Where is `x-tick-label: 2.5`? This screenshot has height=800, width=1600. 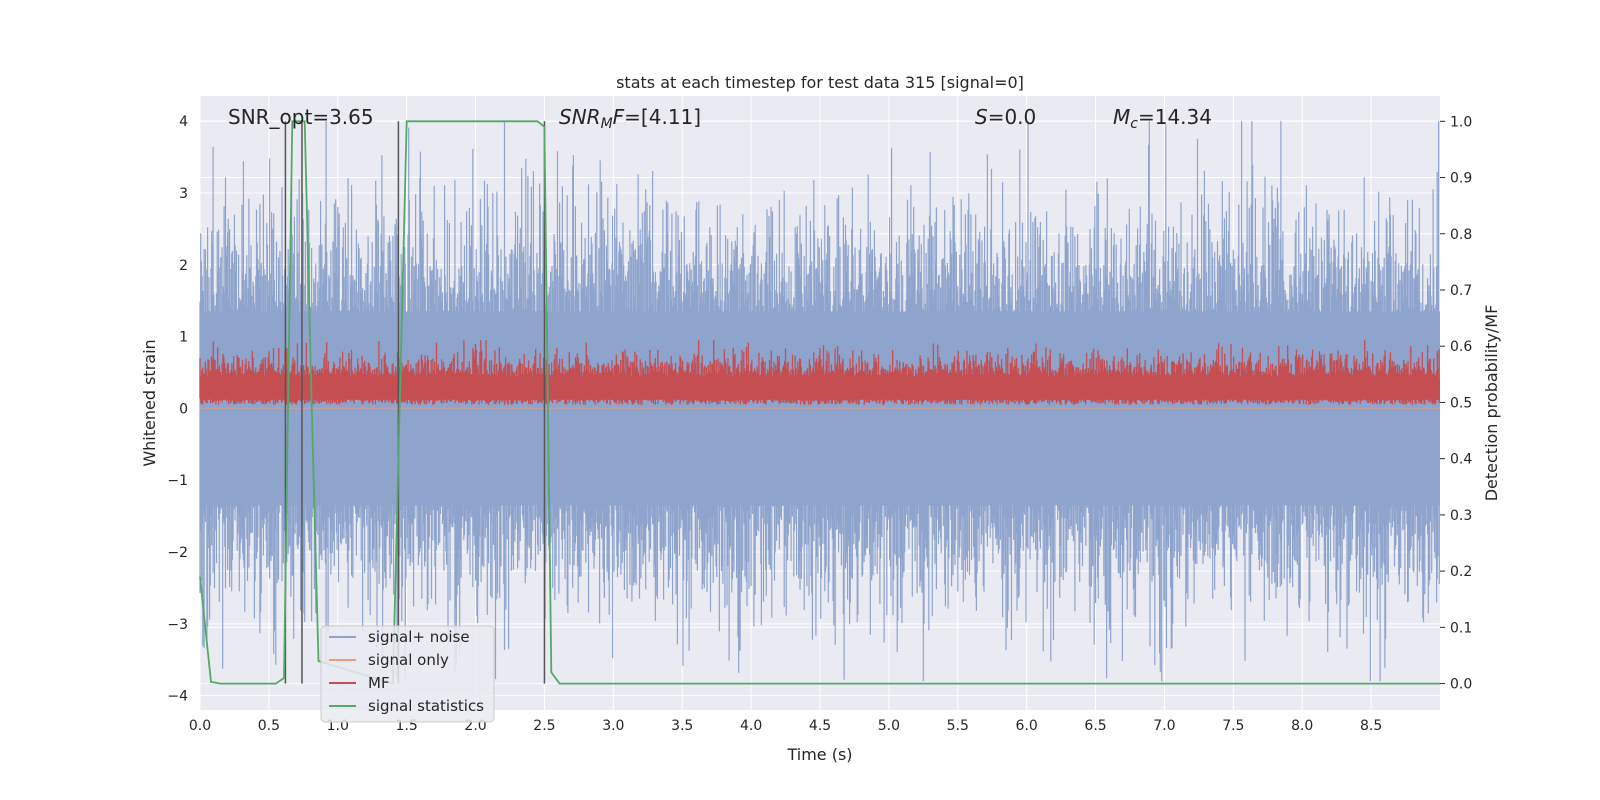 x-tick-label: 2.5 is located at coordinates (544, 726).